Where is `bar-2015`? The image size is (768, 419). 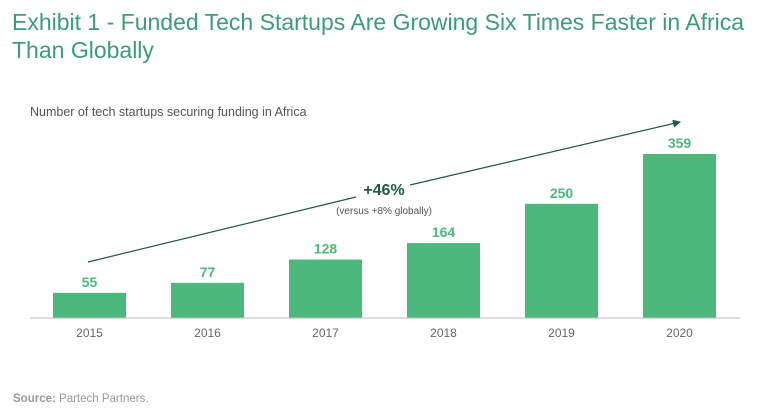 bar-2015 is located at coordinates (89, 305).